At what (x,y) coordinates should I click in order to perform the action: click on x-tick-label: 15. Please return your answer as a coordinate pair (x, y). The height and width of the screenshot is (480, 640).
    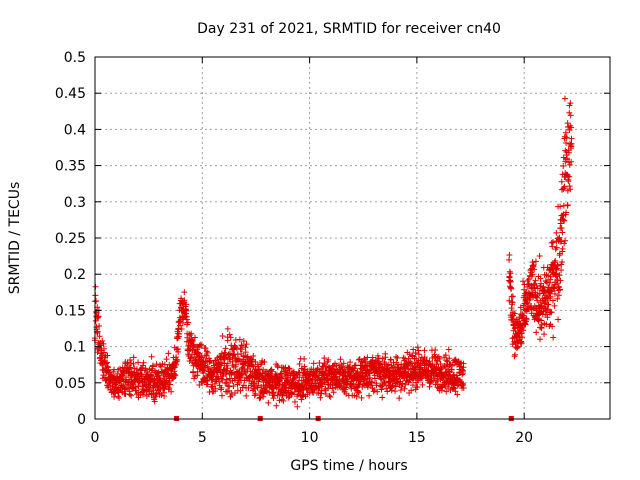
    Looking at the image, I should click on (417, 438).